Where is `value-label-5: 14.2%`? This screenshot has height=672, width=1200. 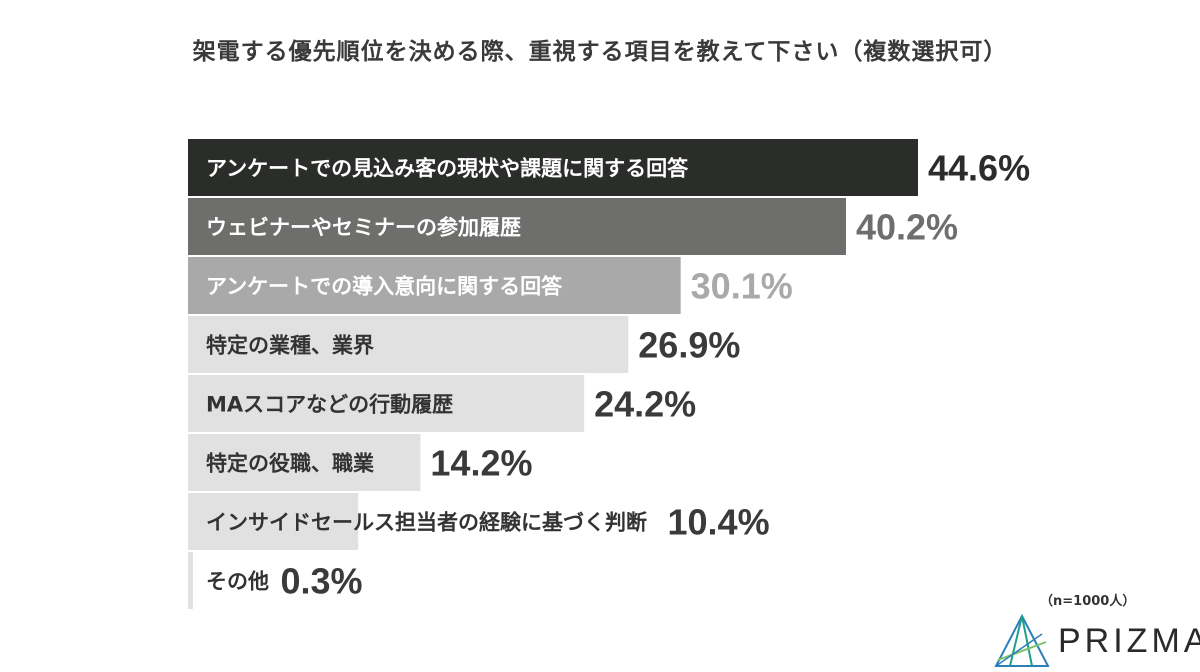
value-label-5: 14.2% is located at coordinates (481, 463).